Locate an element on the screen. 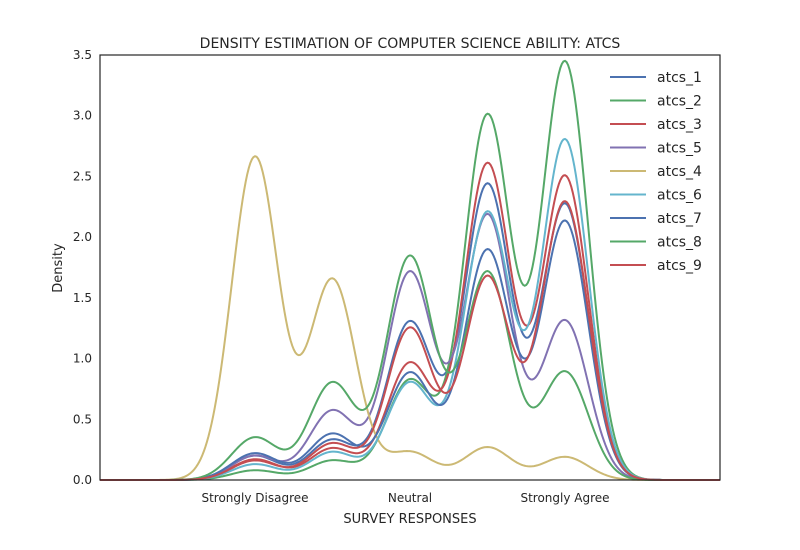 The image size is (800, 550). x-axis-ticks: Strongly Disagree Neutral Strongly Agree is located at coordinates (405, 498).